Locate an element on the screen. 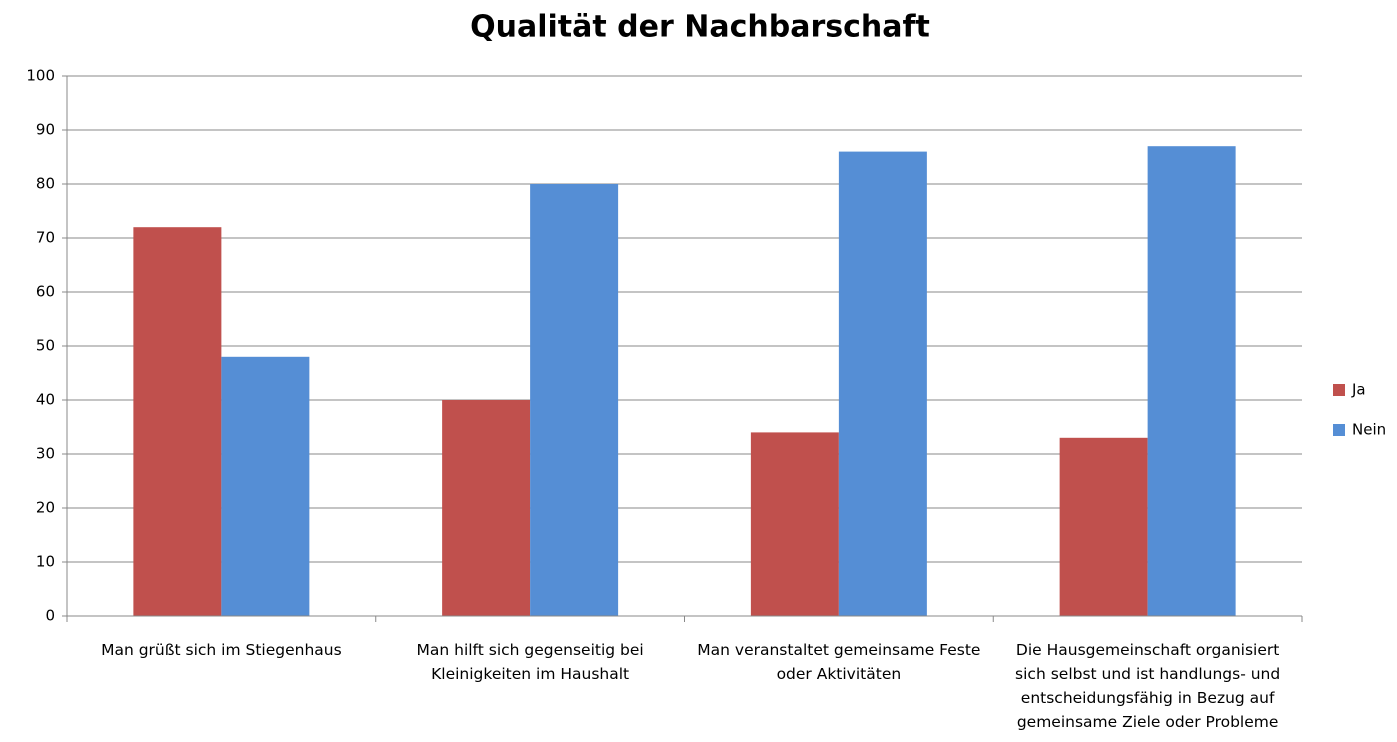 The width and height of the screenshot is (1397, 742). y-tick-label: 20 is located at coordinates (45, 508).